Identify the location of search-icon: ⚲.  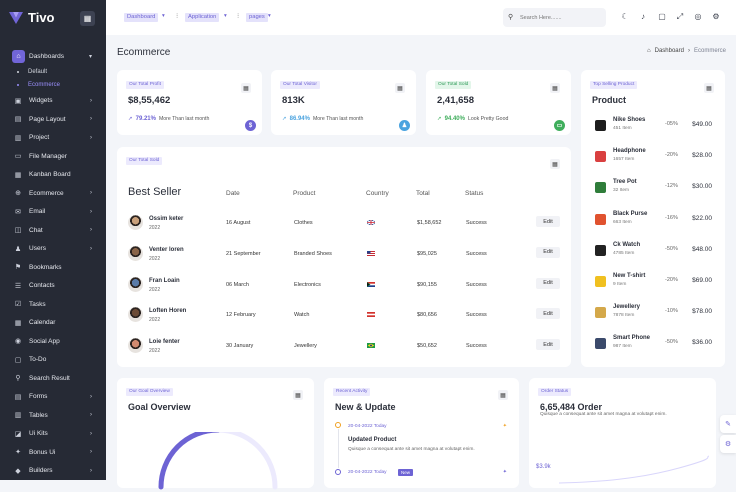
(511, 17).